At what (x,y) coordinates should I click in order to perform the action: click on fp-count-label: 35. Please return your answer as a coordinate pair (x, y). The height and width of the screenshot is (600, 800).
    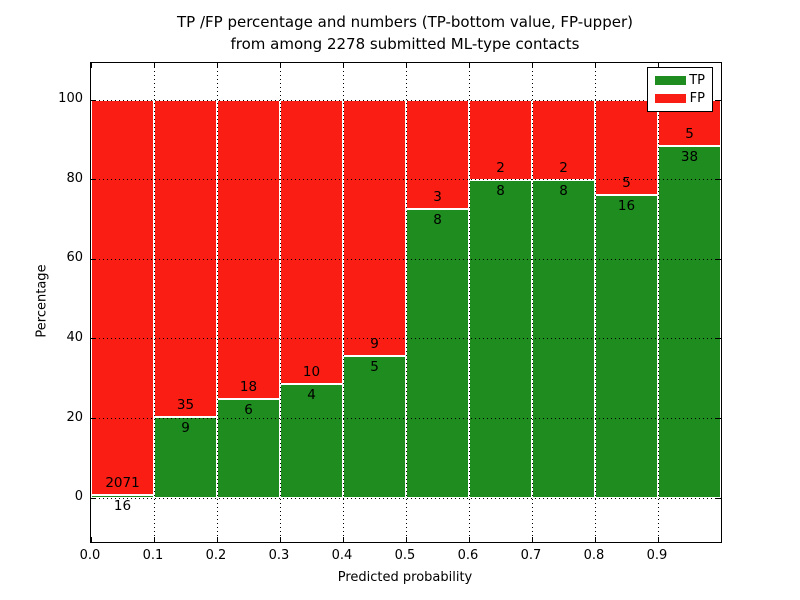
    Looking at the image, I should click on (185, 404).